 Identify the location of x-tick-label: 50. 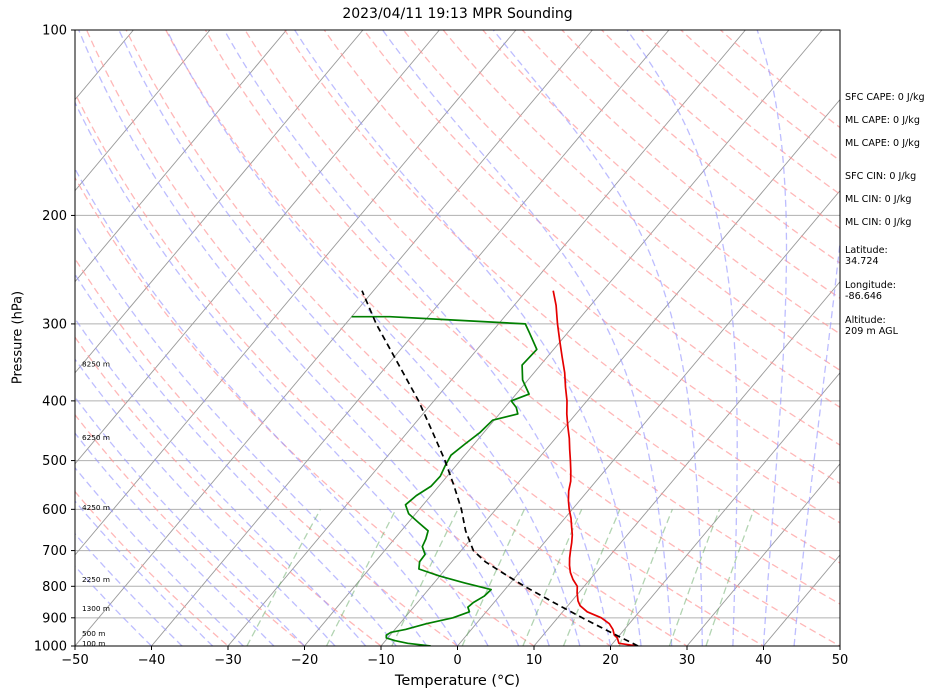
(840, 660).